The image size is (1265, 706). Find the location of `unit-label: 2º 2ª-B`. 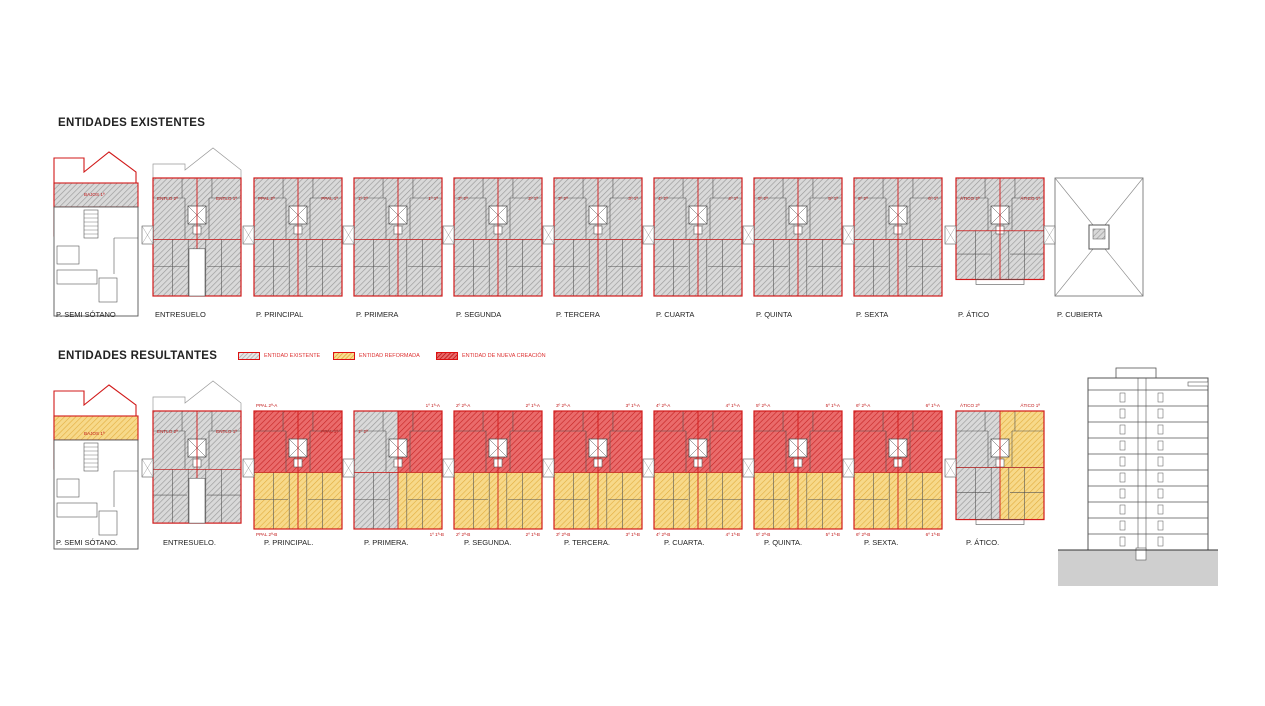

unit-label: 2º 2ª-B is located at coordinates (463, 534).